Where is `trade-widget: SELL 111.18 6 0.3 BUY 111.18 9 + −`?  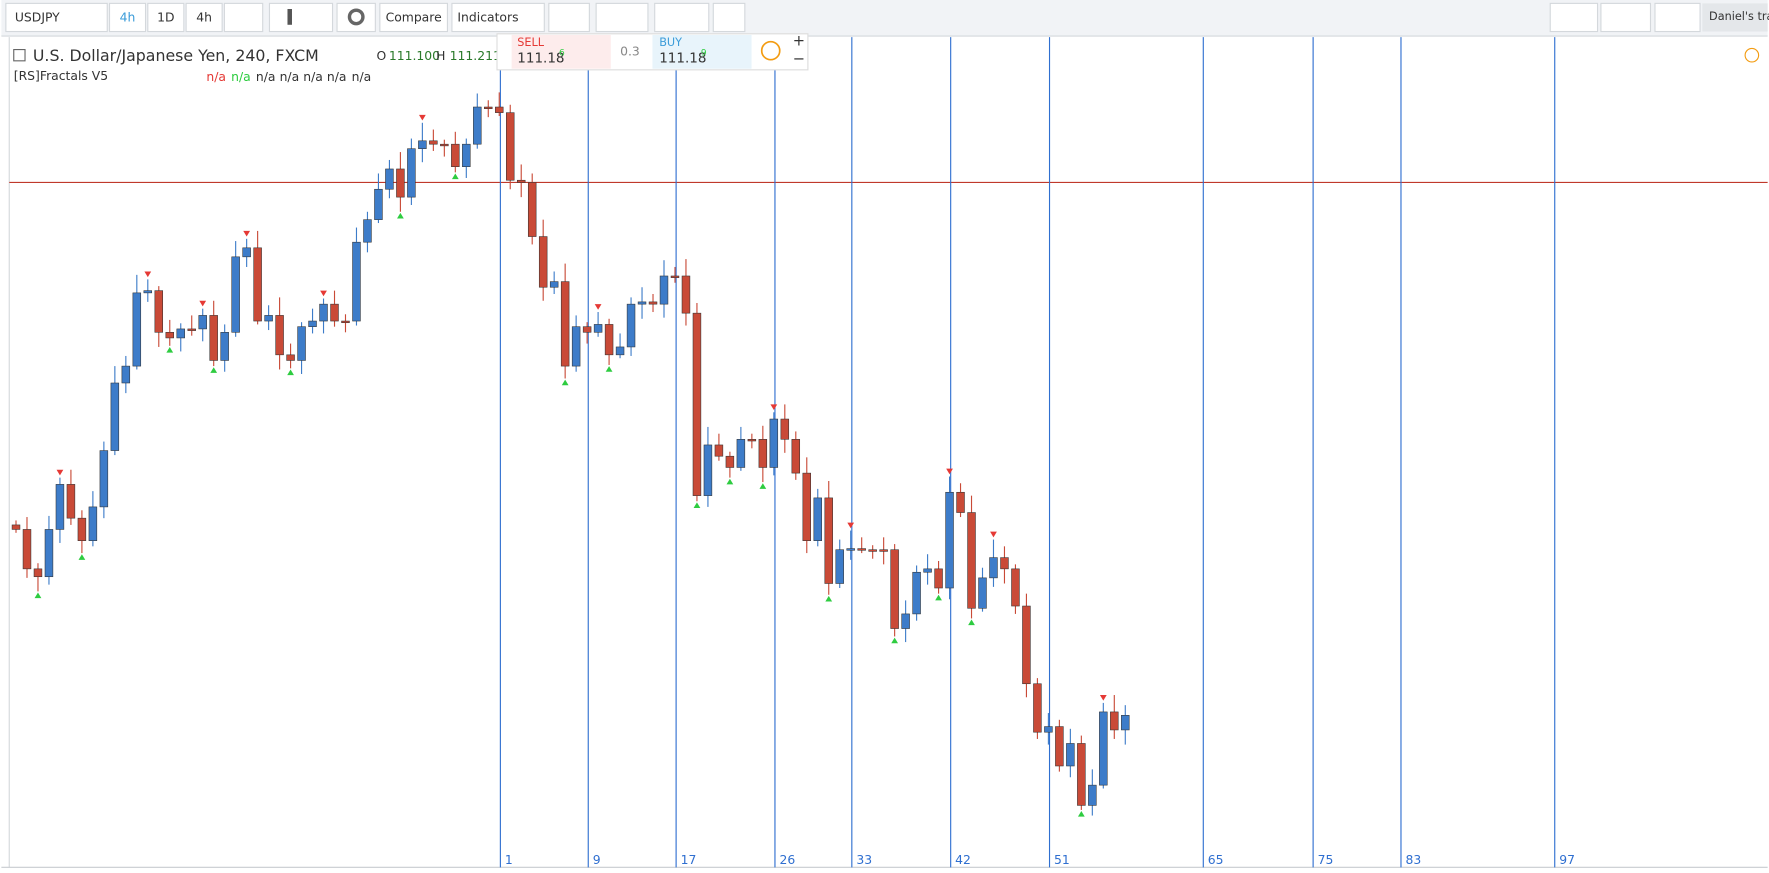 trade-widget: SELL 111.18 6 0.3 BUY 111.18 9 + − is located at coordinates (652, 52).